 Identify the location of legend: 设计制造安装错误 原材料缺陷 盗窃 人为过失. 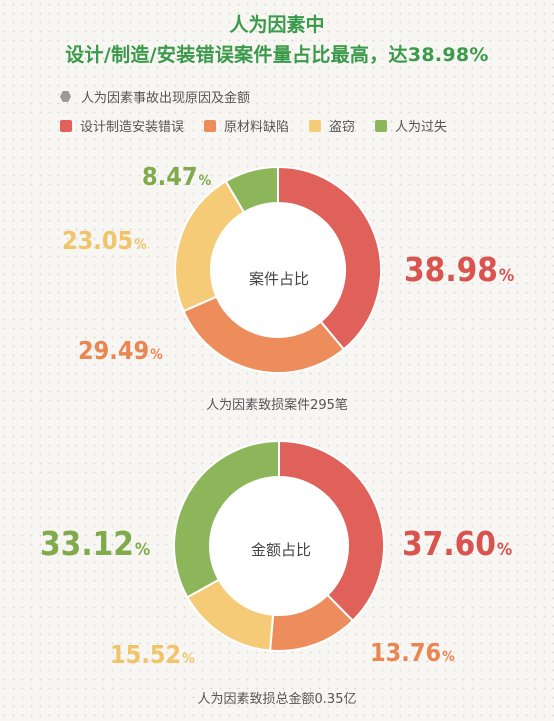
(263, 125).